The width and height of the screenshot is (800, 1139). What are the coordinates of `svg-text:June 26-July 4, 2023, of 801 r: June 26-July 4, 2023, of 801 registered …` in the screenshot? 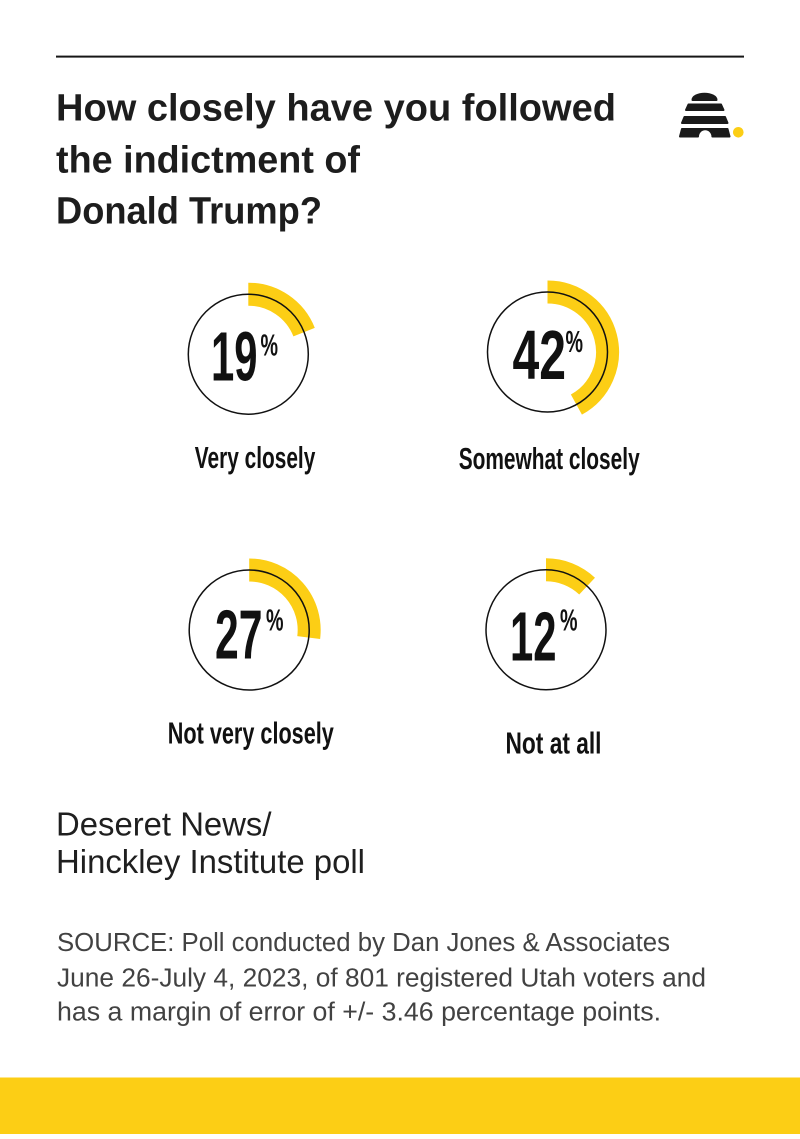 It's located at (381, 978).